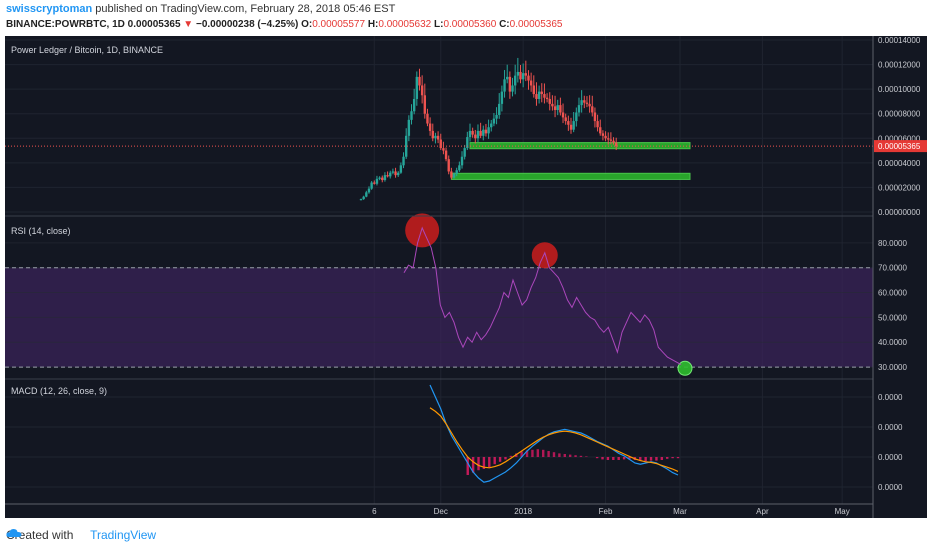 This screenshot has height=550, width=932. Describe the element at coordinates (892, 317) in the screenshot. I see `rsi-tick-label: 50.0000` at that location.